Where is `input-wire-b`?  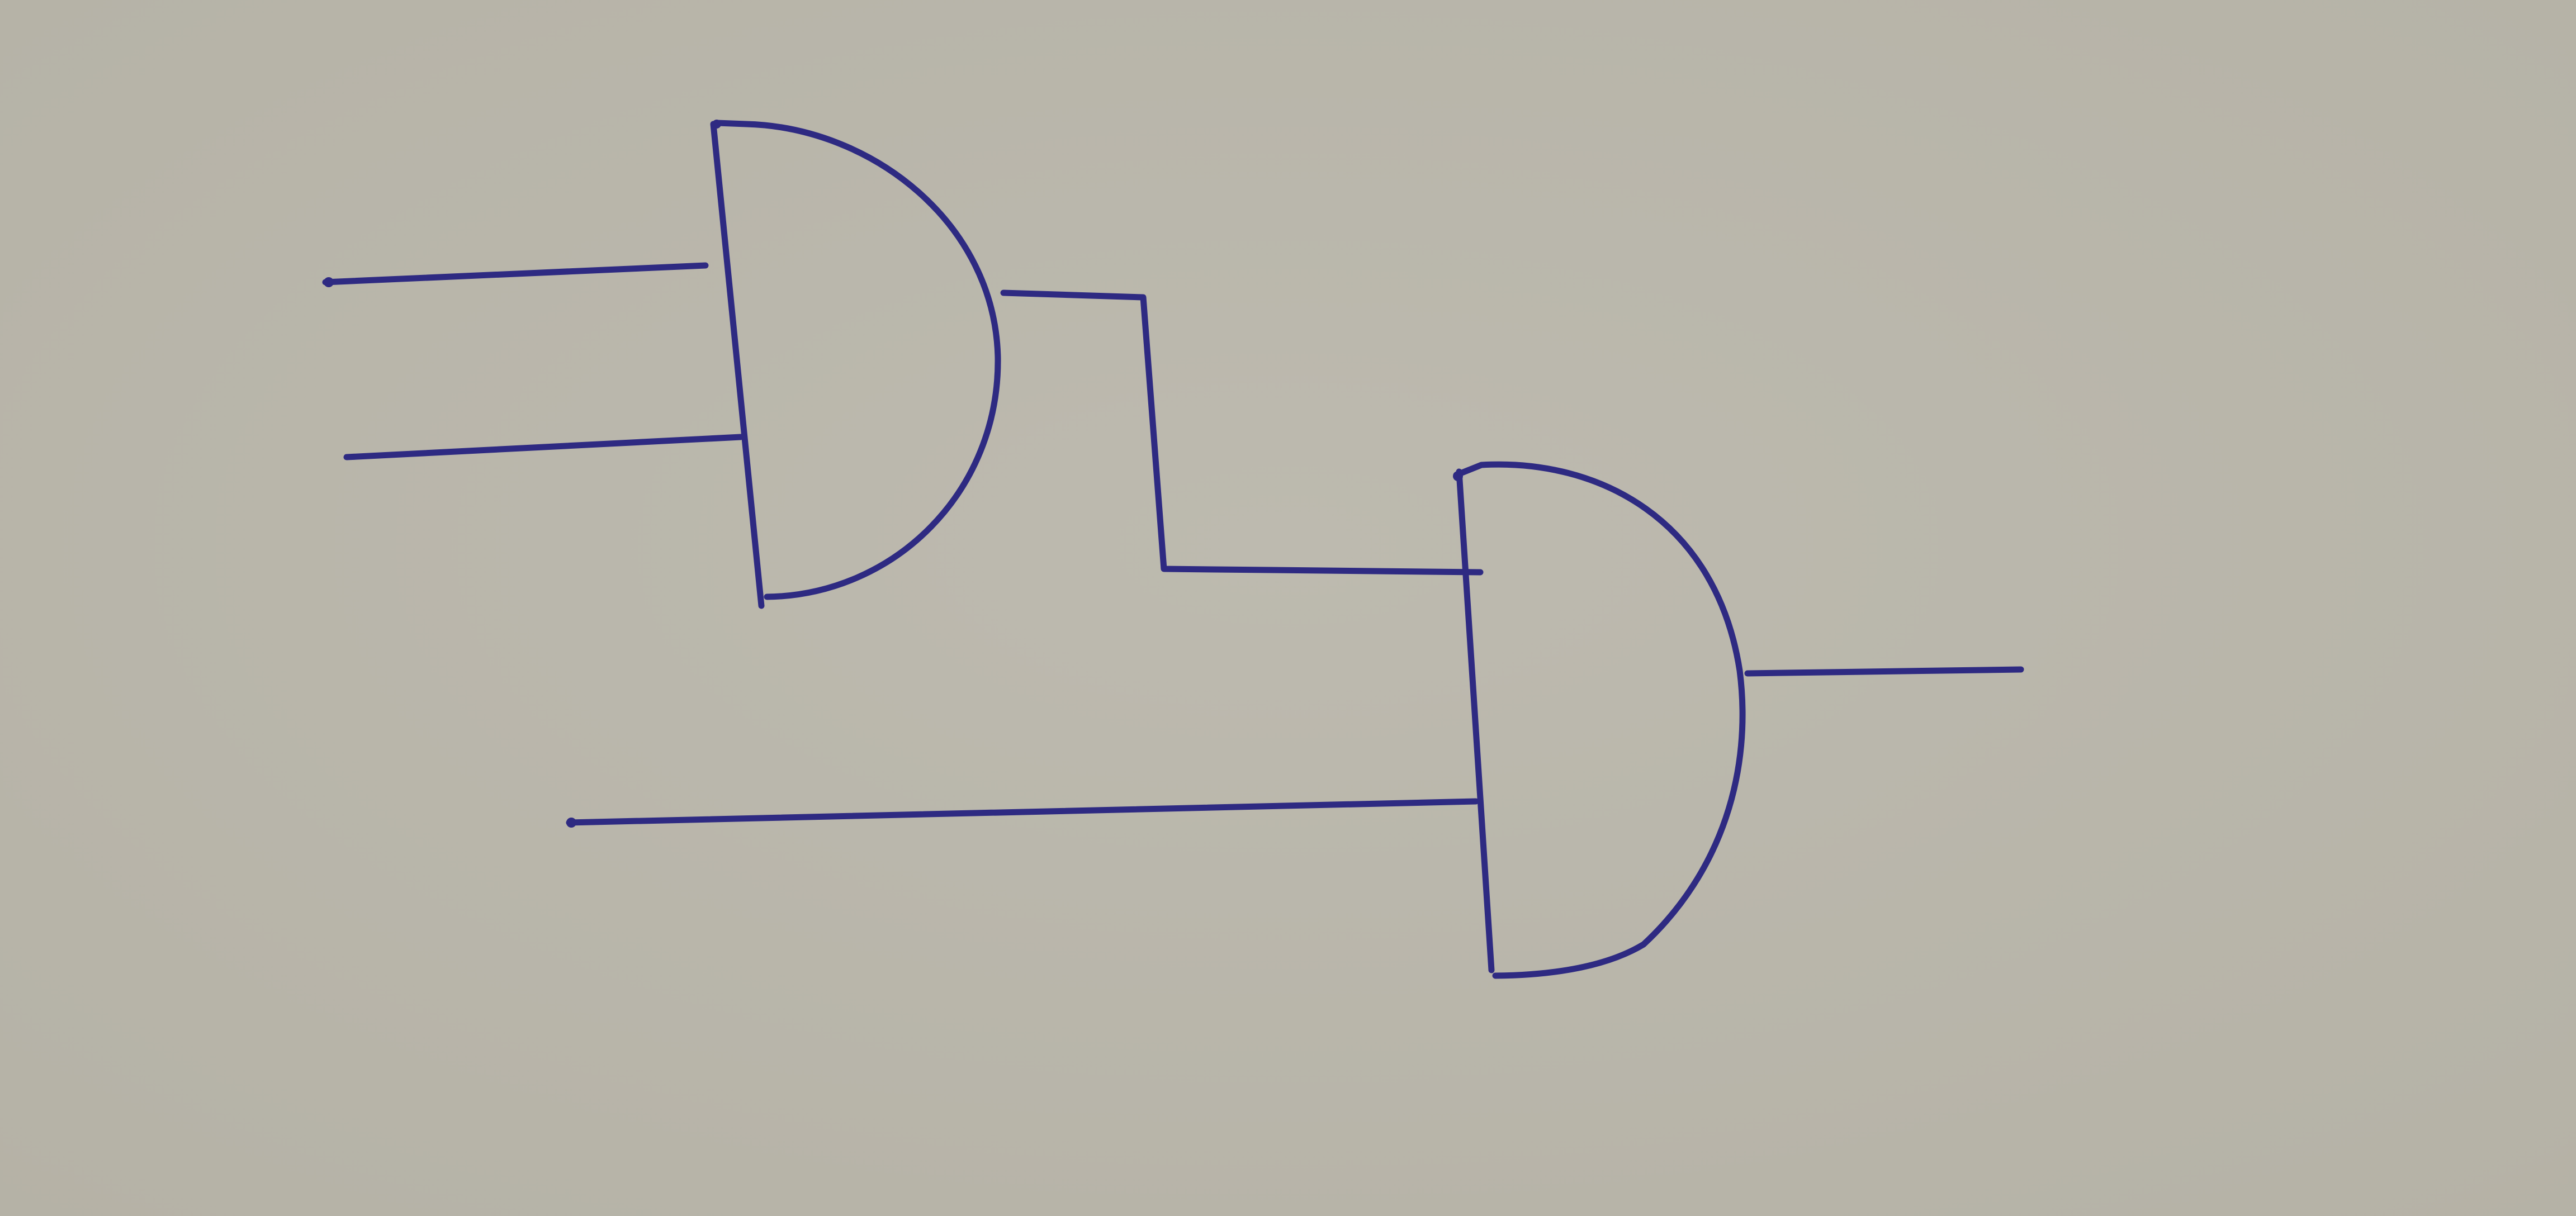 input-wire-b is located at coordinates (543, 447).